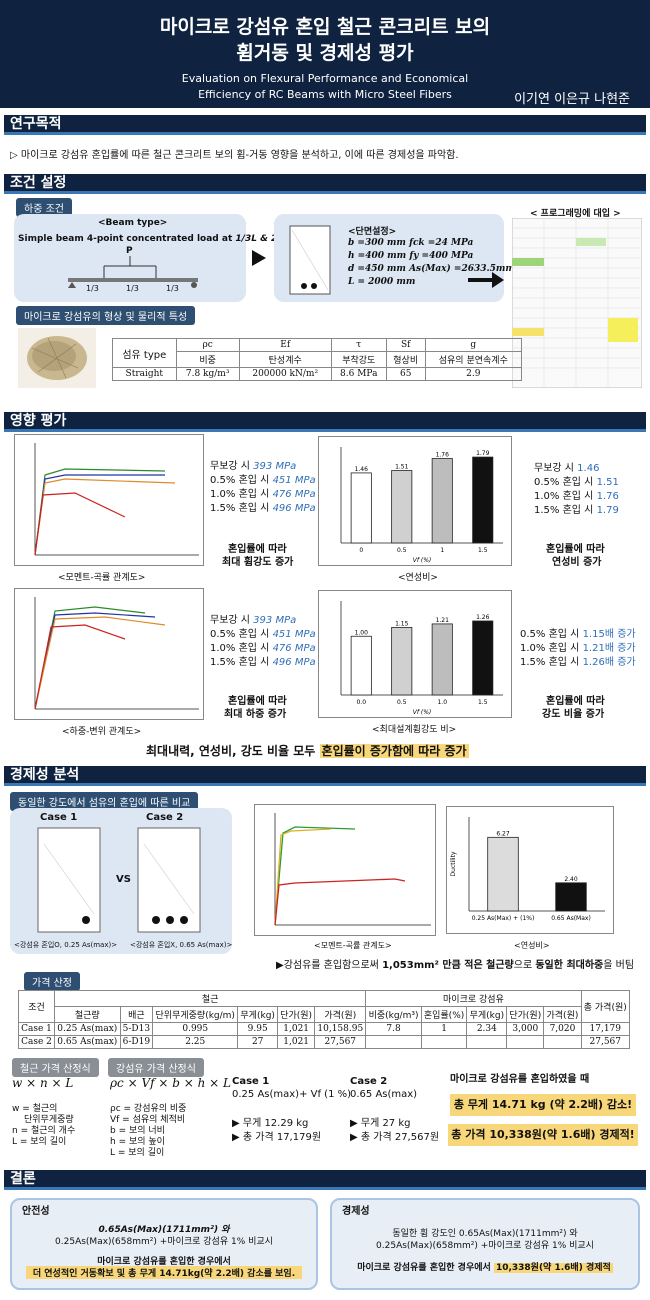 Image resolution: width=650 pixels, height=1300 pixels. What do you see at coordinates (572, 99) in the screenshot?
I see `authors: 이기연 이은규 나현준` at bounding box center [572, 99].